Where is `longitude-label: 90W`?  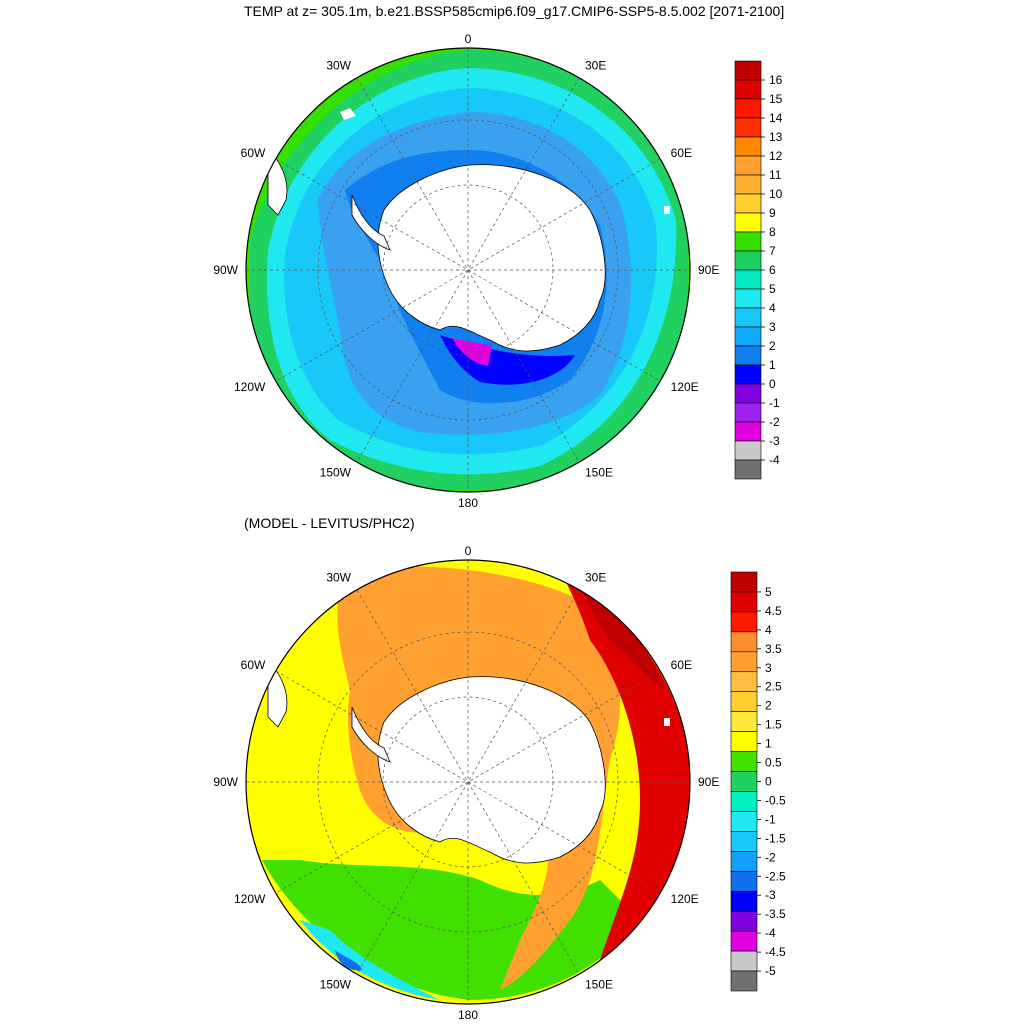
longitude-label: 90W is located at coordinates (225, 270).